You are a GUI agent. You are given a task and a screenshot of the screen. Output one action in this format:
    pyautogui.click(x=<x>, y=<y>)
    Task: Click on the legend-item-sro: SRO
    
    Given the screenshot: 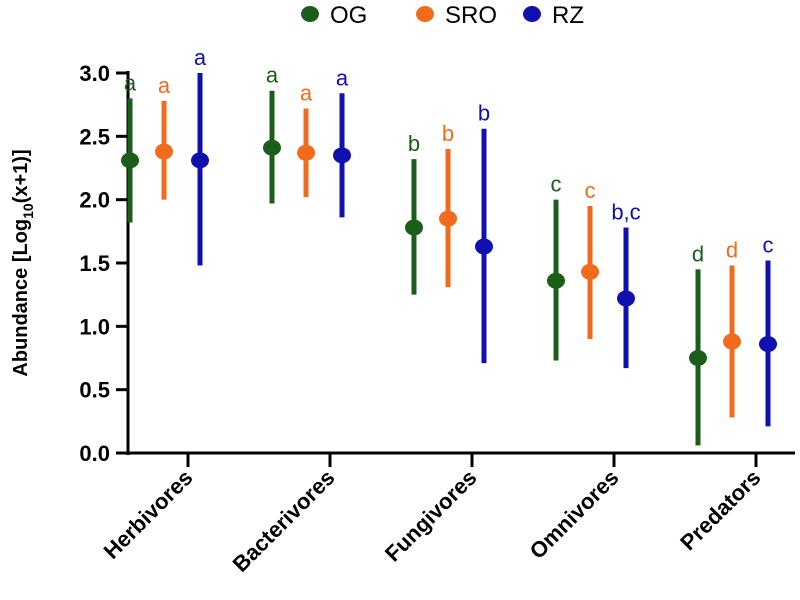 What is the action you would take?
    pyautogui.click(x=456, y=15)
    